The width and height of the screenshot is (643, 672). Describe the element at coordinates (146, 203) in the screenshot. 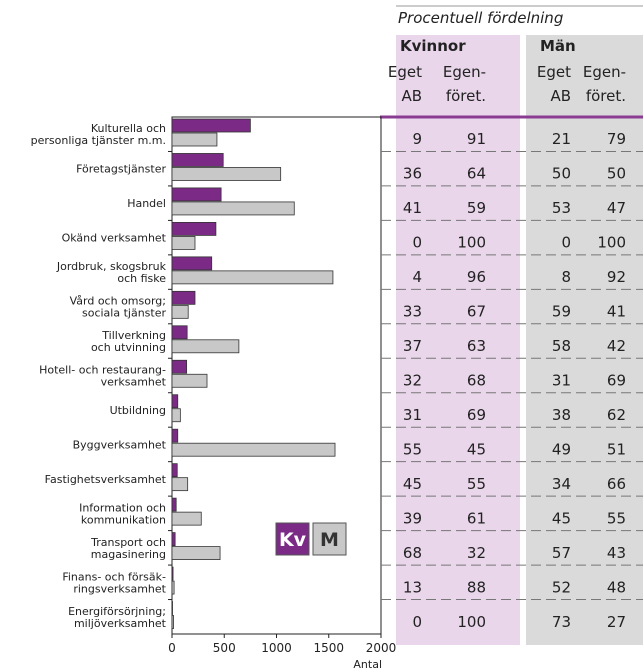

I see `category-label: Handel` at that location.